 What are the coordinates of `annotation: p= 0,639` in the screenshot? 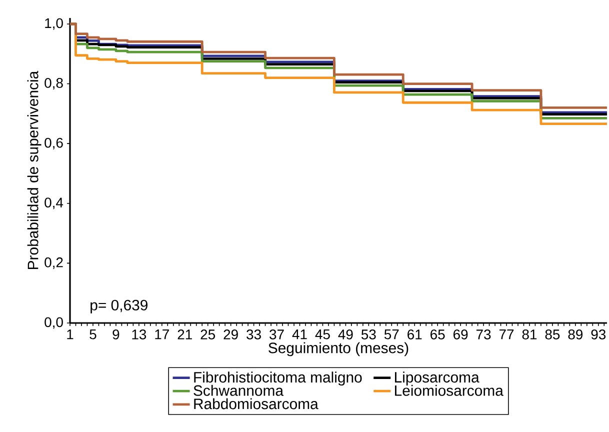 It's located at (119, 307).